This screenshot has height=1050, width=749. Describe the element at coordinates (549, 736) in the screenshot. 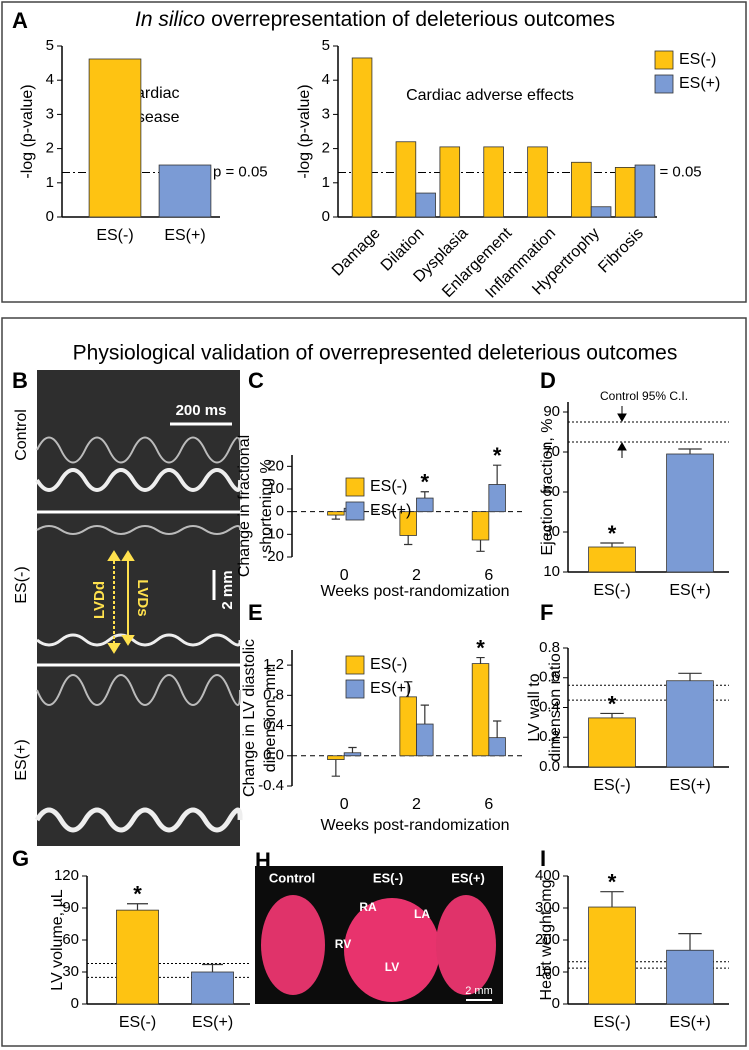

I see `y-tick-label: 0.2` at that location.